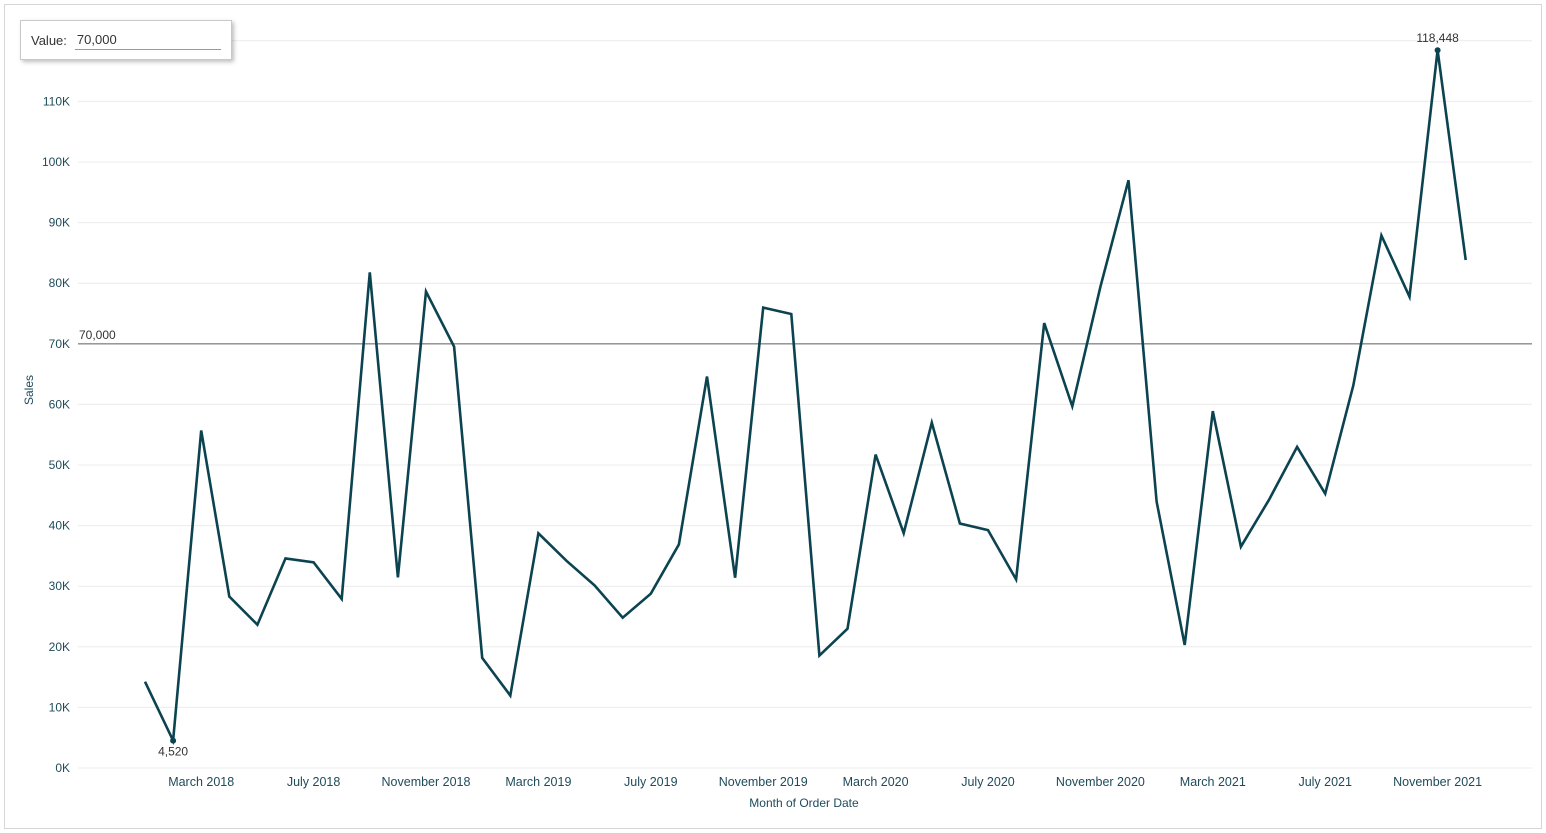 The image size is (1546, 833). I want to click on x-tick-label: November 2021, so click(1437, 782).